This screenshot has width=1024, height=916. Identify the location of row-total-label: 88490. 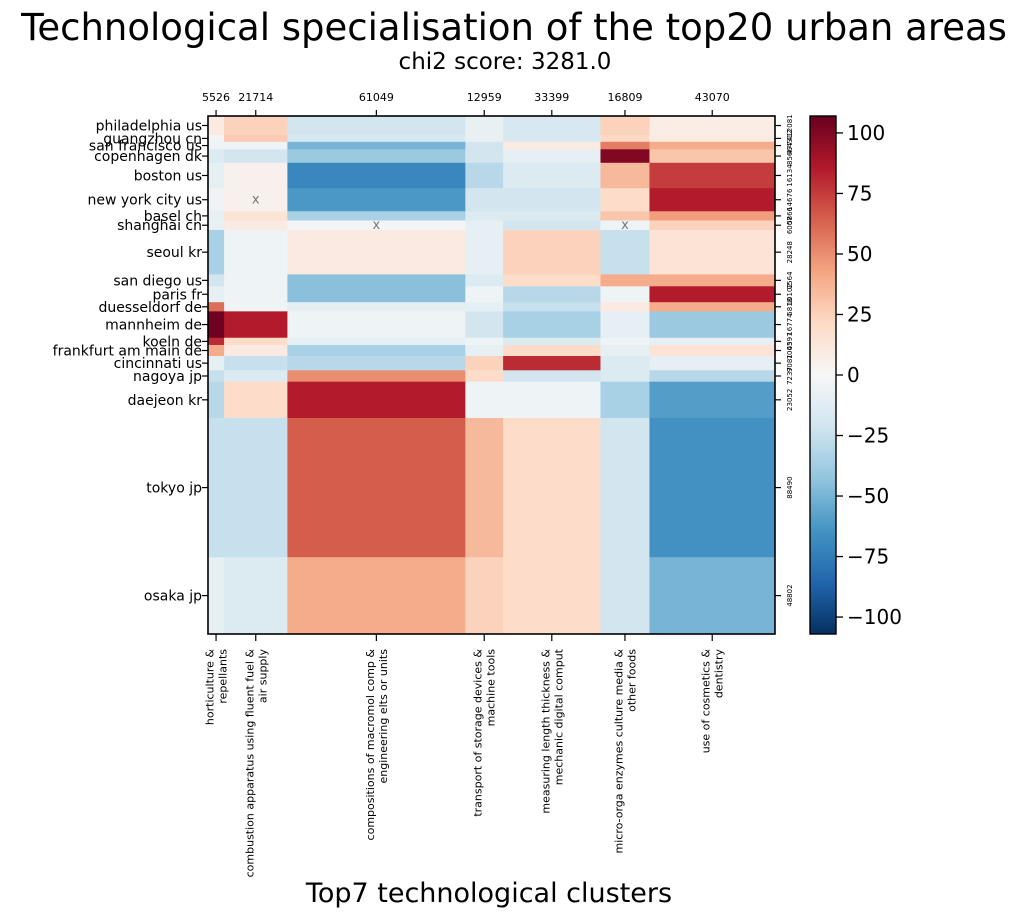
(790, 487).